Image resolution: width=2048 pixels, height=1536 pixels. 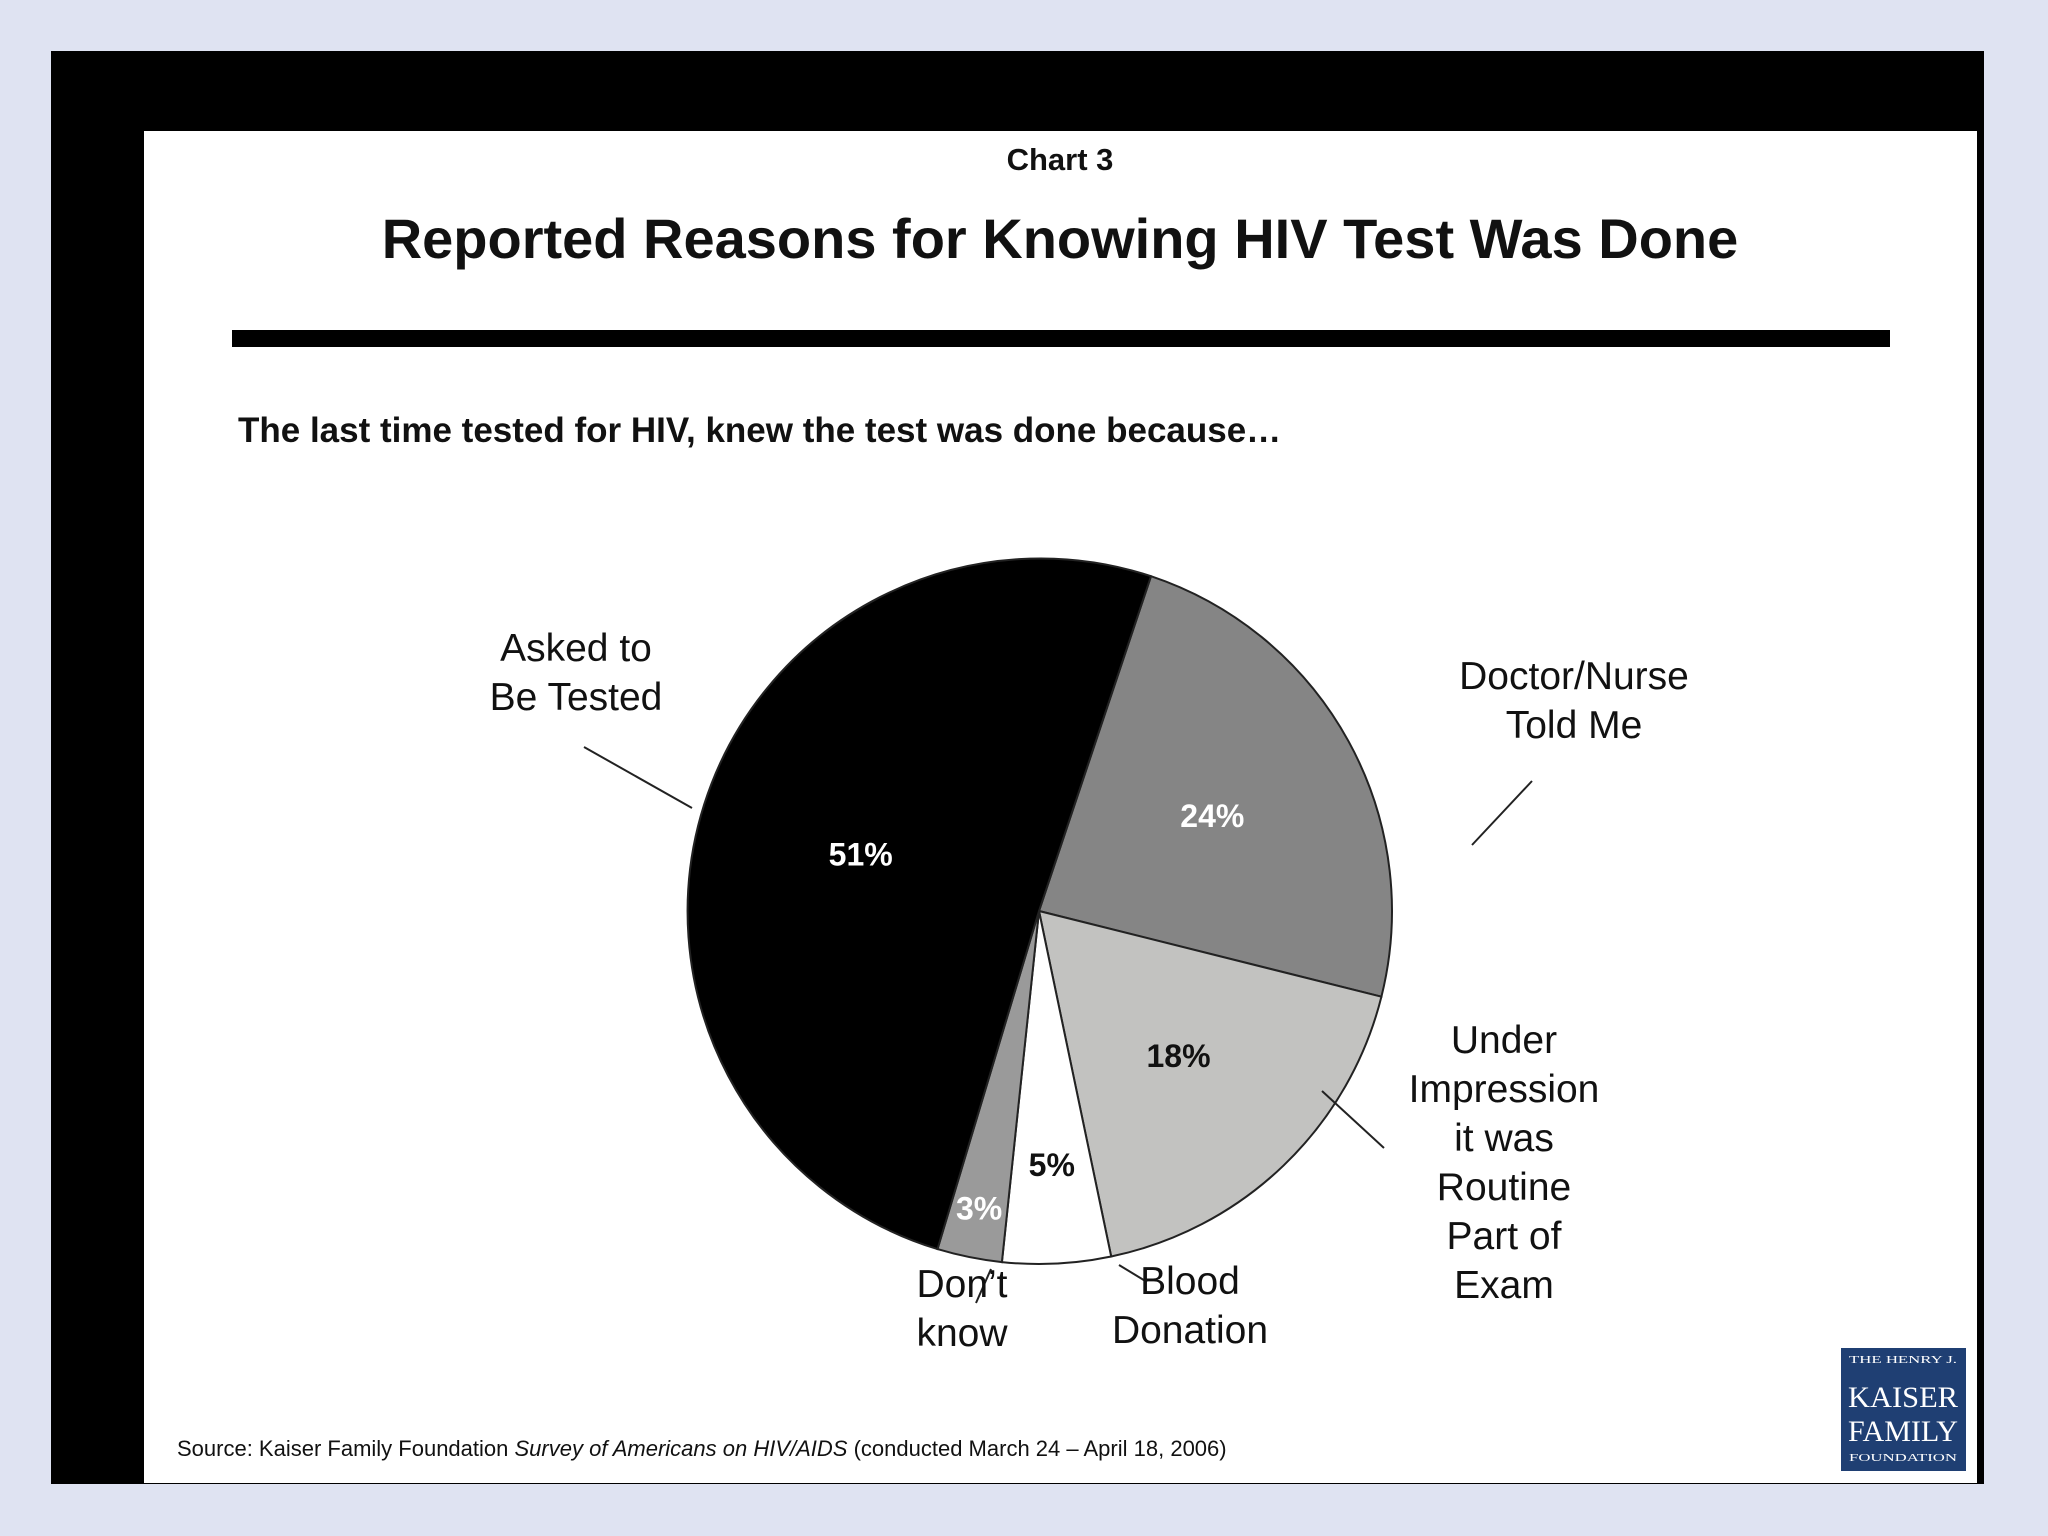 I want to click on logo-line: THE HENRY J., so click(x=1903, y=1360).